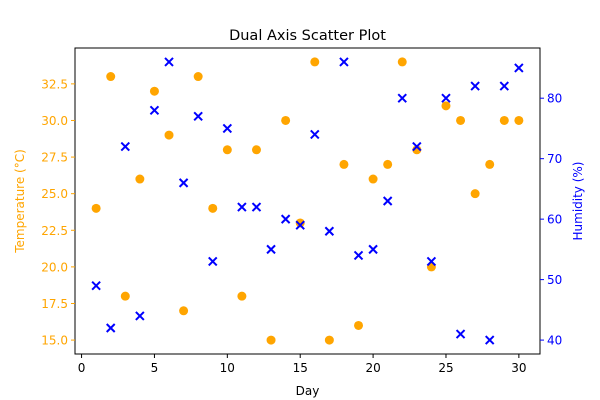  What do you see at coordinates (58, 212) in the screenshot?
I see `y-axis-left: 15.0 17.5 20.0 22.5 25.0 27.5 30.0 32.5` at bounding box center [58, 212].